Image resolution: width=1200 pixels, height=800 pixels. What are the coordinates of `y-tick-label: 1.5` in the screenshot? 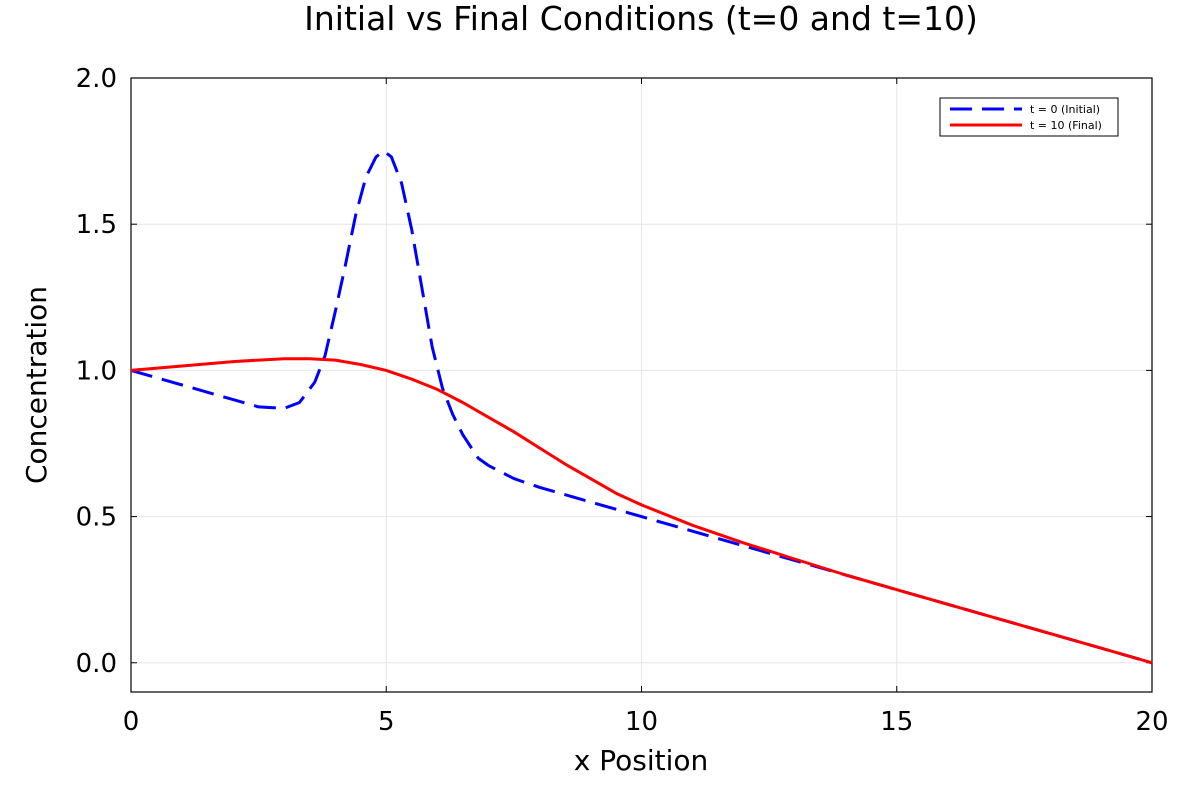 It's located at (96, 225).